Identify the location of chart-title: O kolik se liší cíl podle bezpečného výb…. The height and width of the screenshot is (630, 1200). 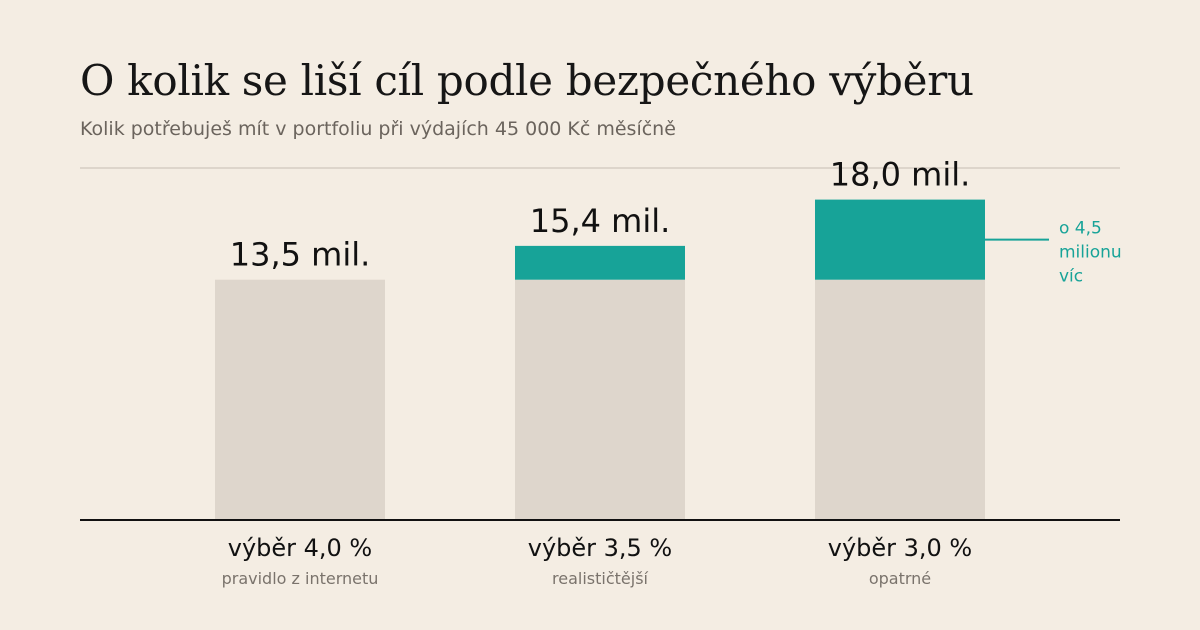
(527, 80).